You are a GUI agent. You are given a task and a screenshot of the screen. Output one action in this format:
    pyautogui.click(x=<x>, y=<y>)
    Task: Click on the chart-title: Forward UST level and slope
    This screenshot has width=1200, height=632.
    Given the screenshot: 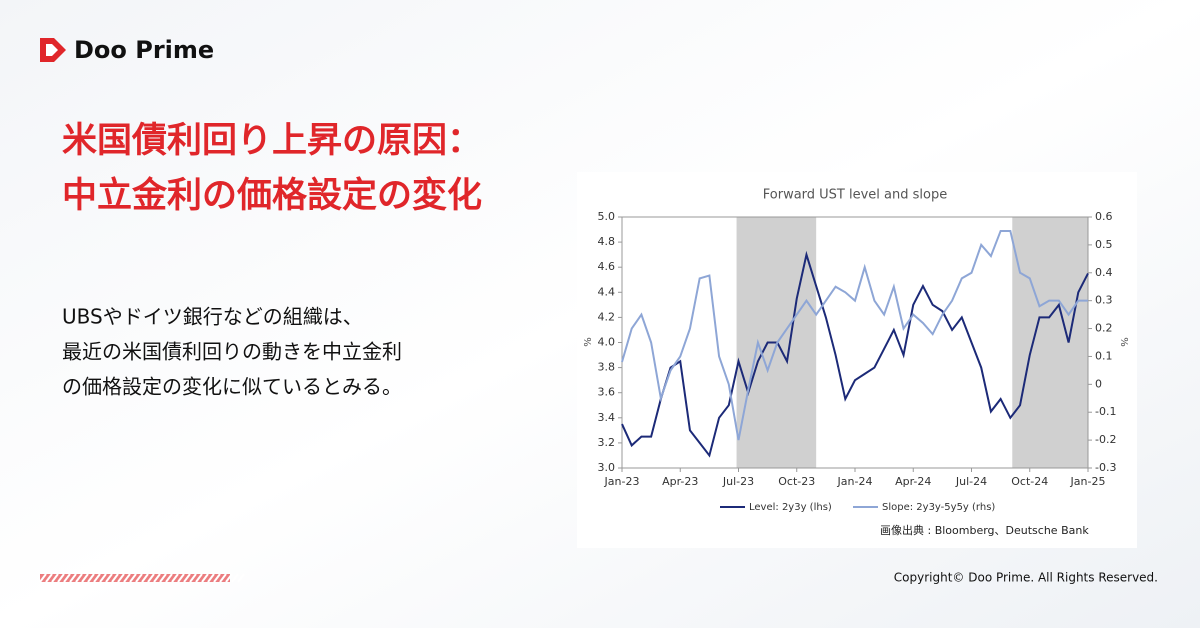 What is the action you would take?
    pyautogui.click(x=855, y=195)
    